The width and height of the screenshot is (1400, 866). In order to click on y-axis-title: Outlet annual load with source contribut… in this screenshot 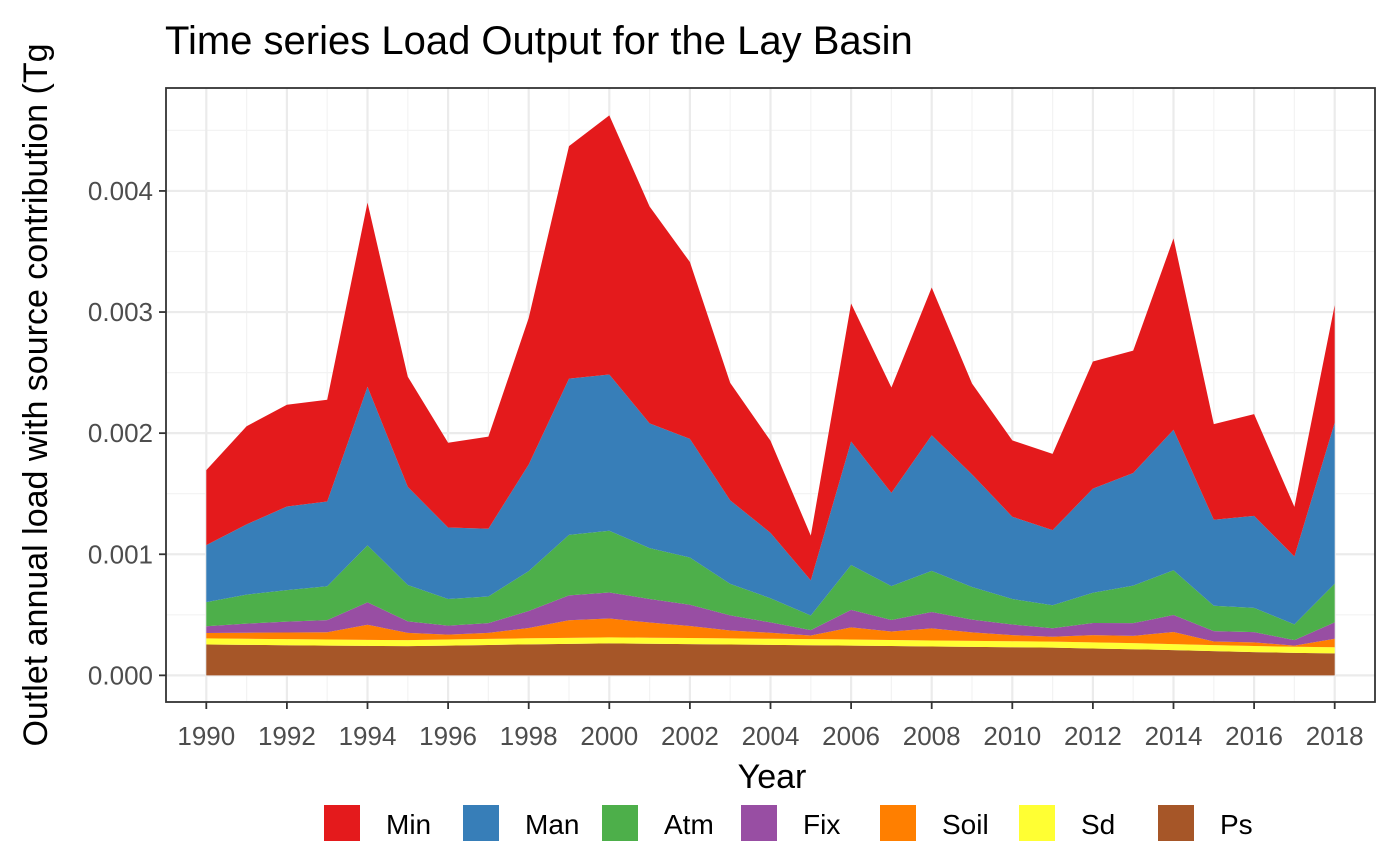, I will do `click(36, 394)`.